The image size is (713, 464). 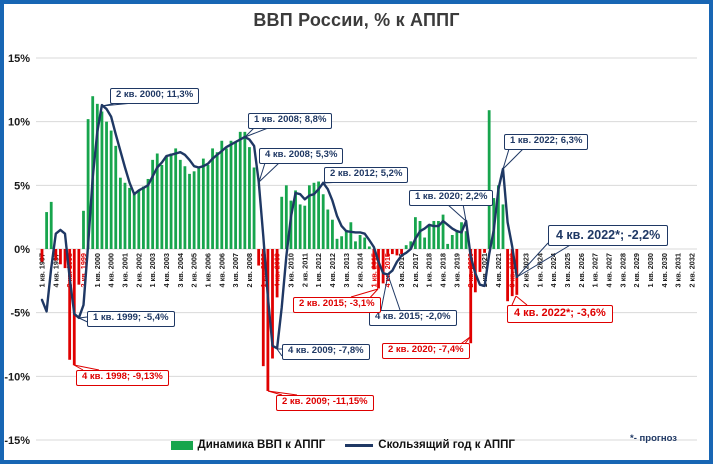 What do you see at coordinates (304, 270) in the screenshot?
I see `x-tick-label: 2 кв. 2011` at bounding box center [304, 270].